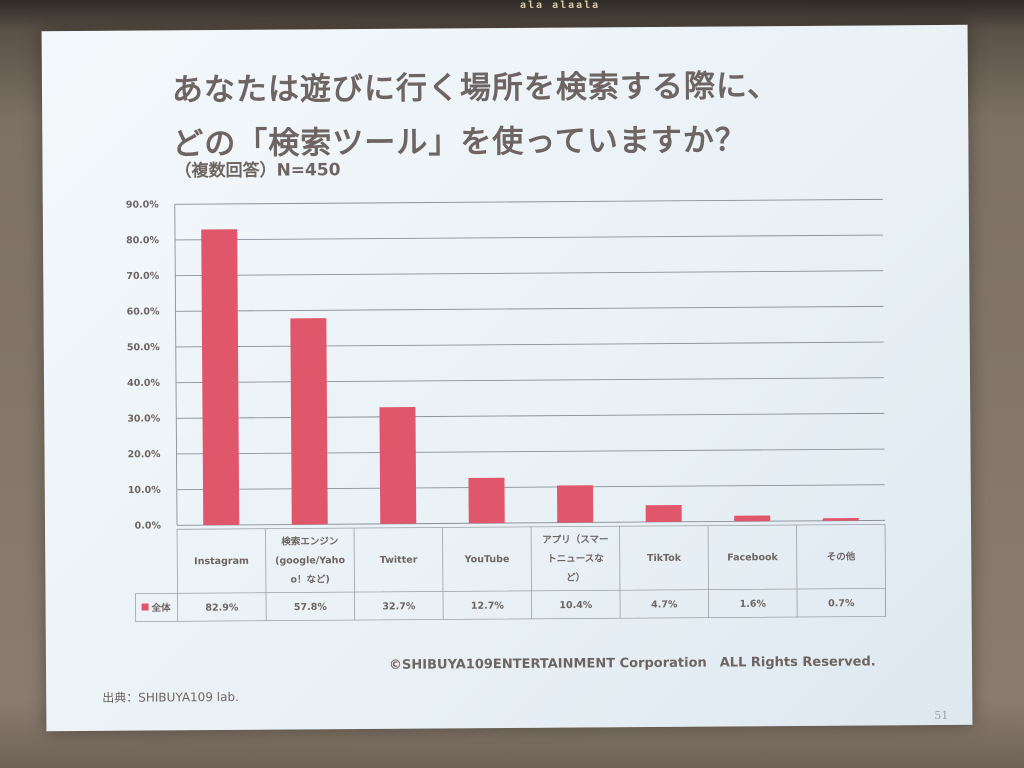  What do you see at coordinates (145, 607) in the screenshot?
I see `legend-swatch` at bounding box center [145, 607].